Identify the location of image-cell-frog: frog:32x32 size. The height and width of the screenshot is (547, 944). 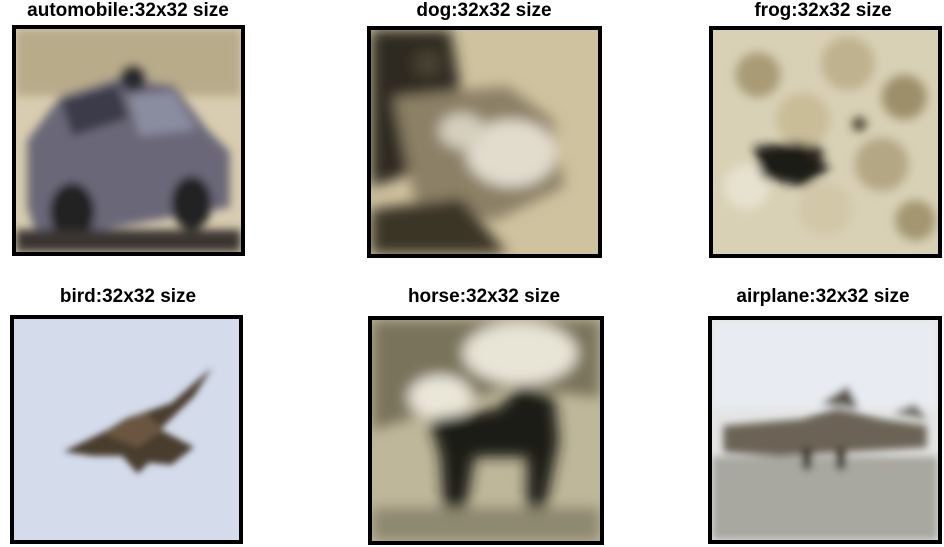
(823, 135).